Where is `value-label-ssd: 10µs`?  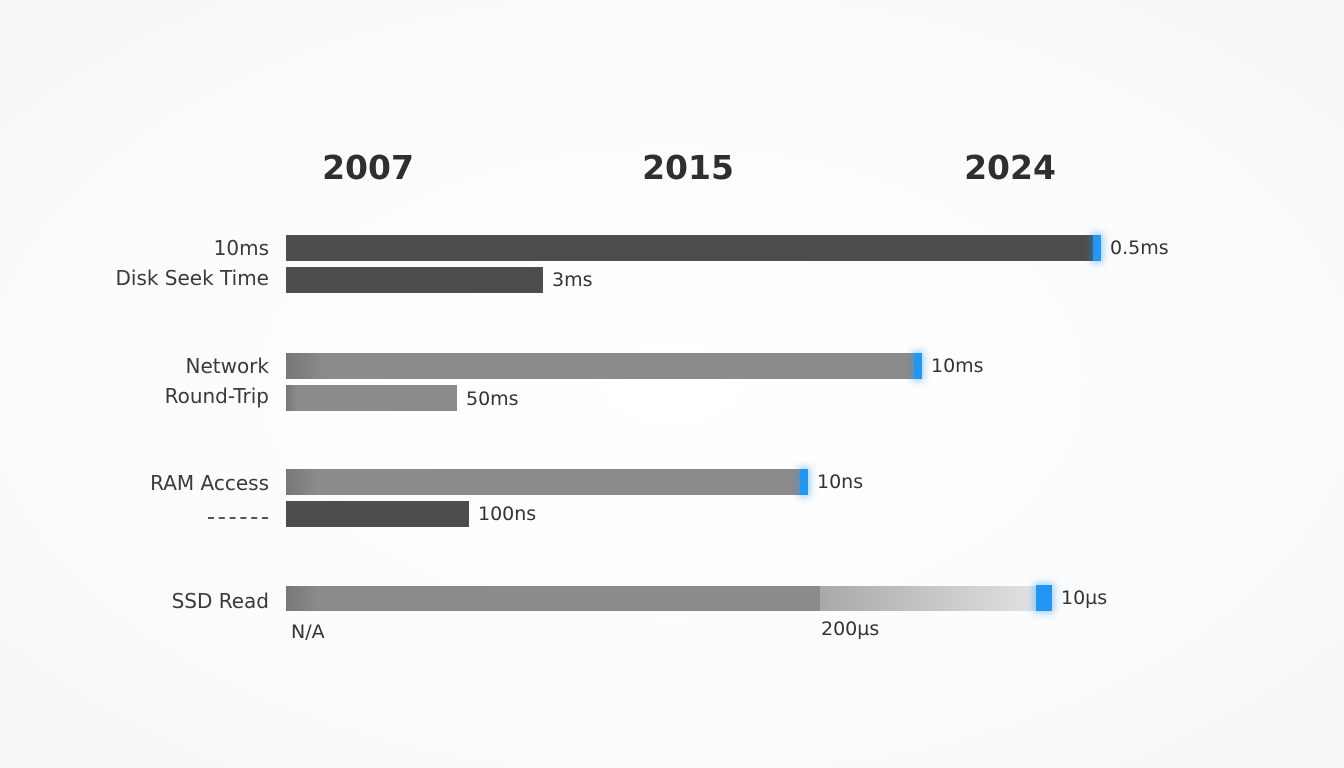
value-label-ssd: 10µs is located at coordinates (1084, 598).